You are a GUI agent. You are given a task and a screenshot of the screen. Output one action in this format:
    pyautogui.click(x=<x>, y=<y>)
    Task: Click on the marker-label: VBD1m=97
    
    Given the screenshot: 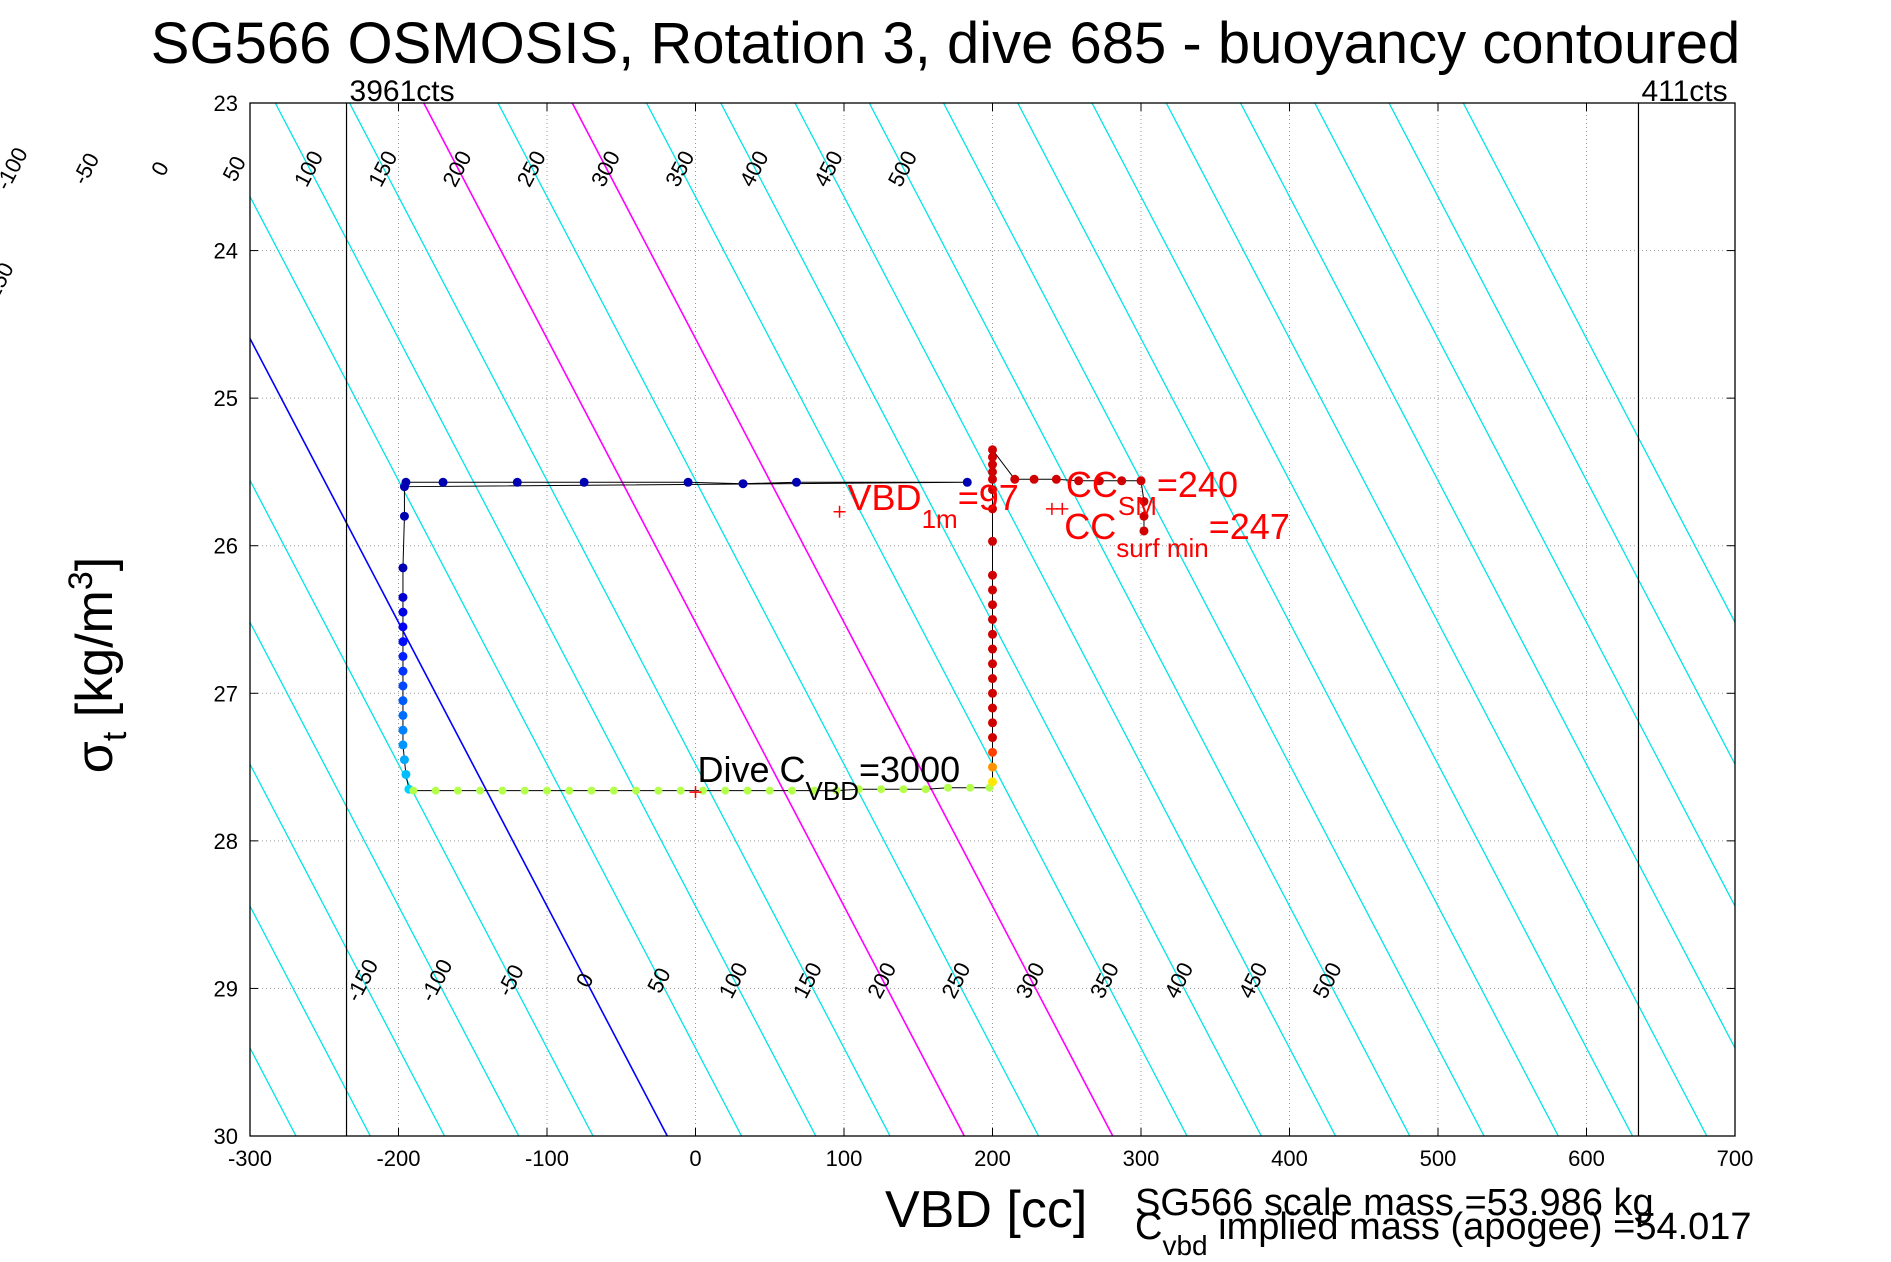 What is the action you would take?
    pyautogui.click(x=933, y=505)
    